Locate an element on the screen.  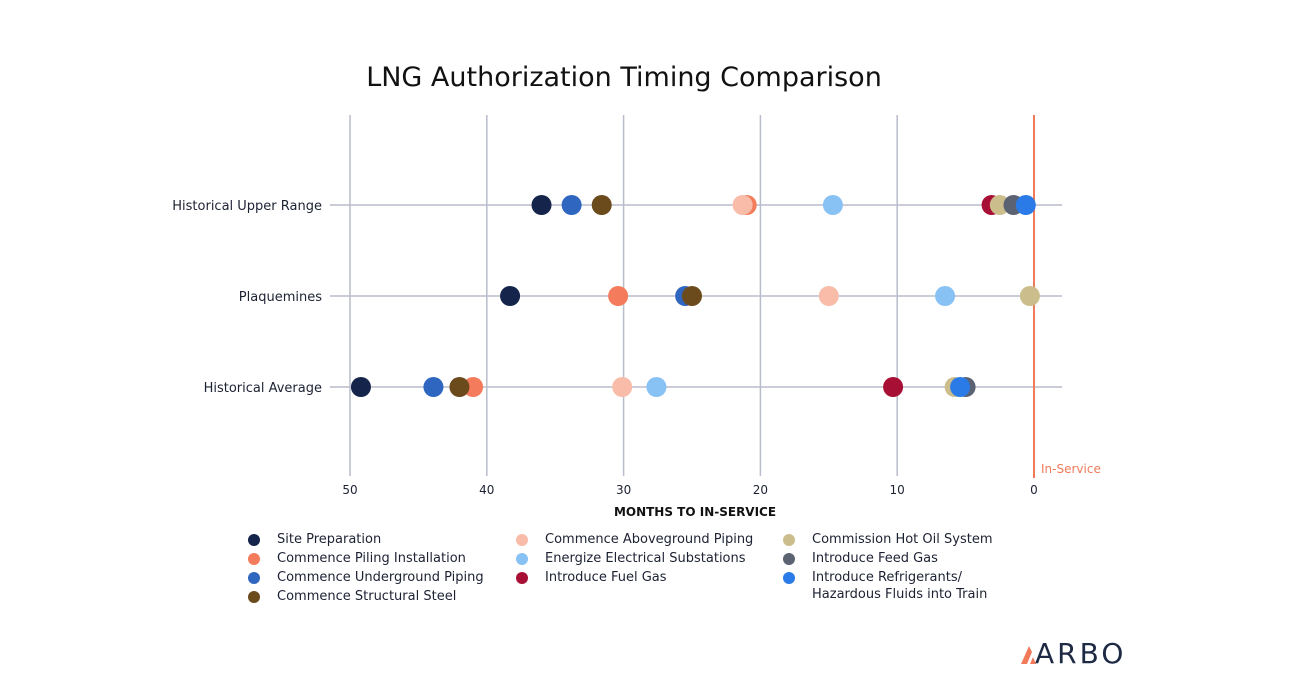
legend-item: Commission Hot Oil System is located at coordinates (888, 539).